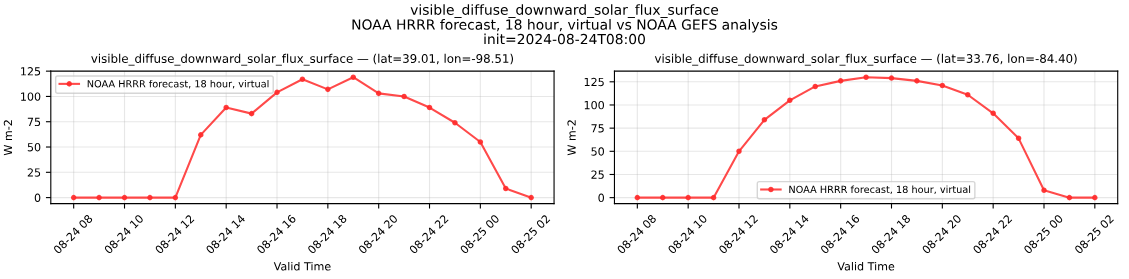  What do you see at coordinates (302, 59) in the screenshot?
I see `chart-title: visible_diffuse_downward_solar_flux_surface — (lat=39.01, lon=-98.51)` at bounding box center [302, 59].